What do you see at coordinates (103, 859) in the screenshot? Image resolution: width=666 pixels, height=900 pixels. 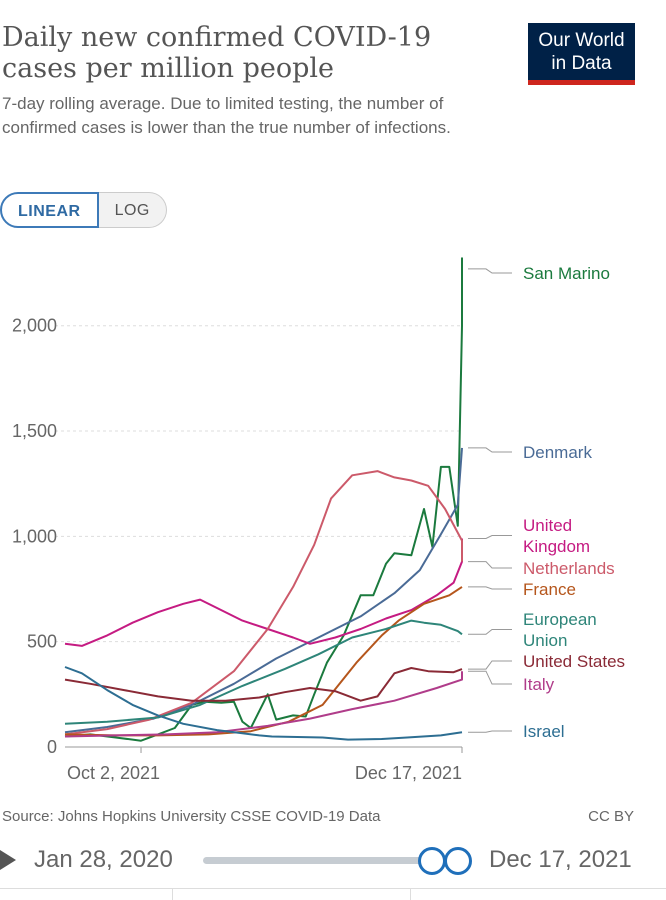 I see `timeline-start-date: Jan 28, 2020` at bounding box center [103, 859].